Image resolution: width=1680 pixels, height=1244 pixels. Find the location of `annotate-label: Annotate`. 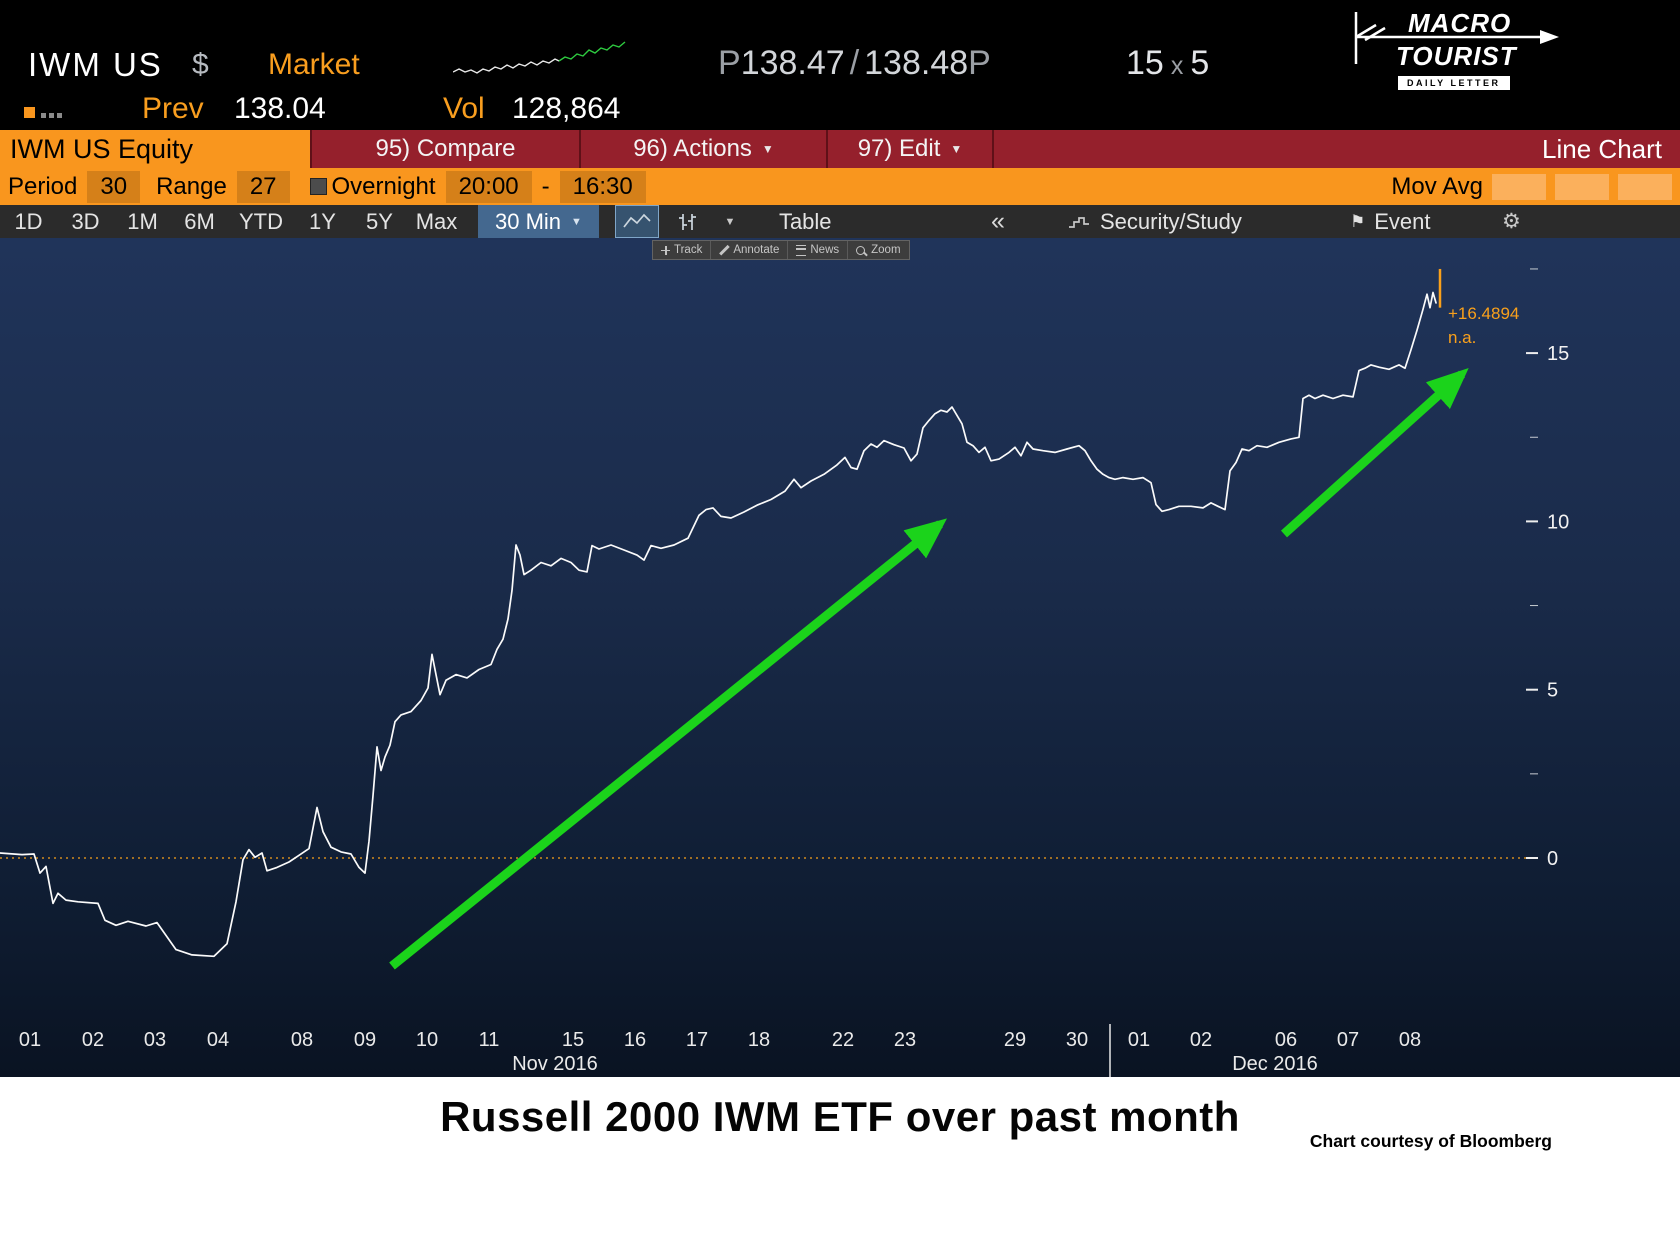

annotate-label: Annotate is located at coordinates (756, 250).